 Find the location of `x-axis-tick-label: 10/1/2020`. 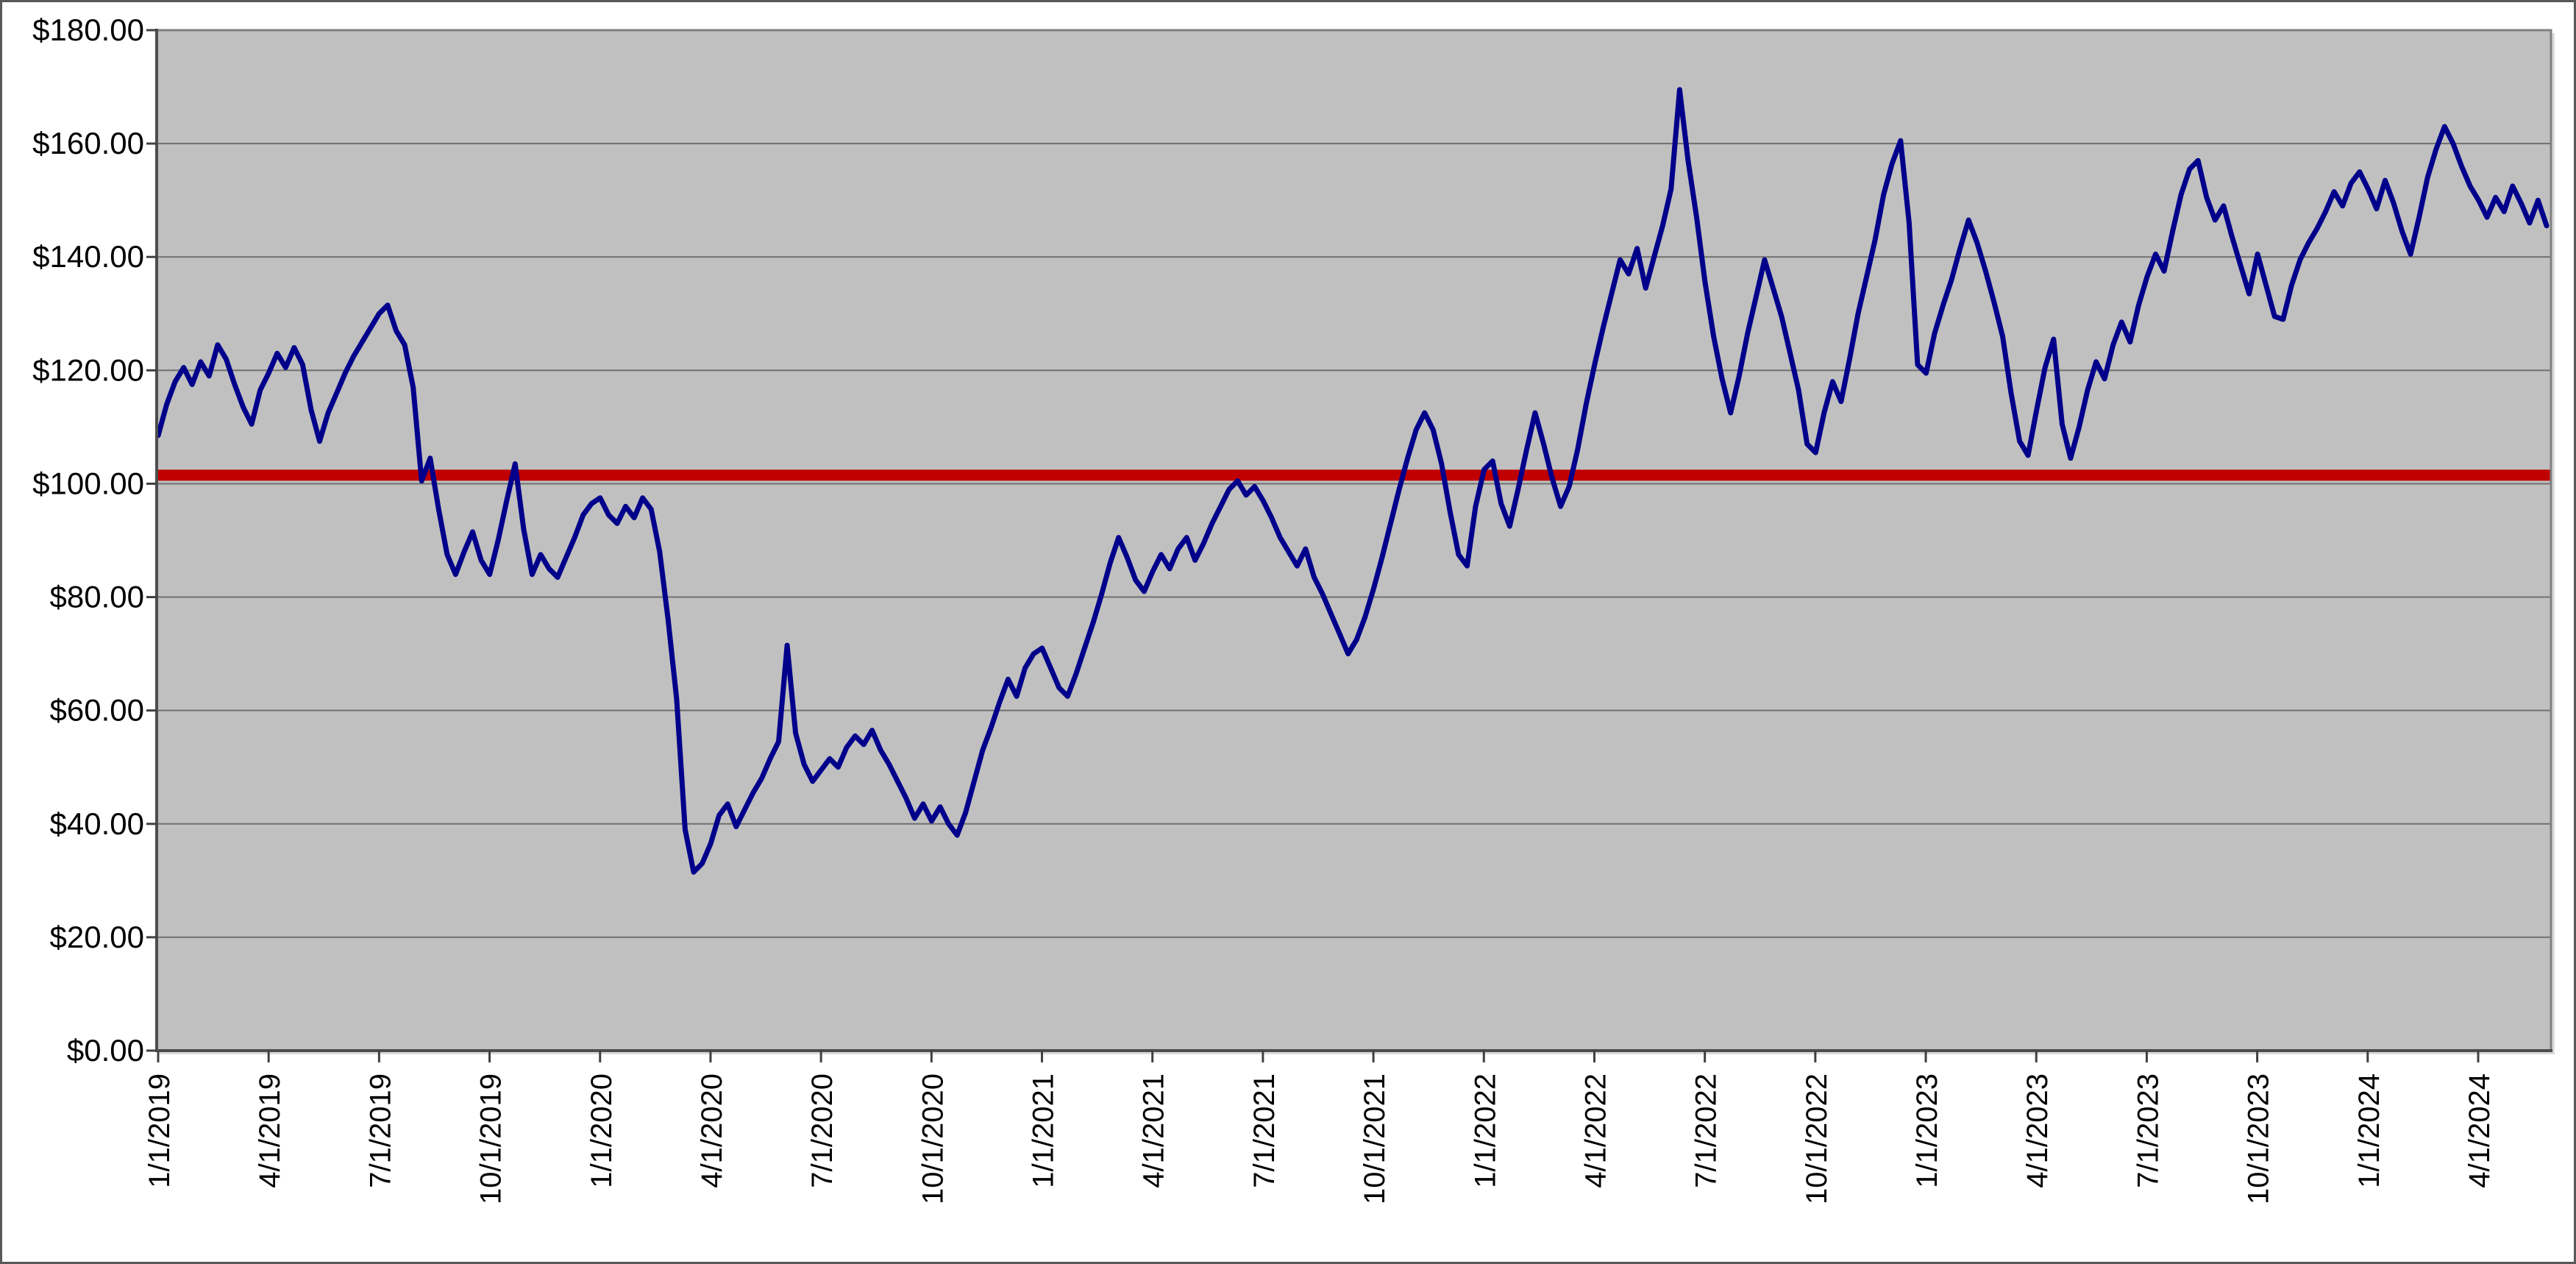

x-axis-tick-label: 10/1/2020 is located at coordinates (933, 1138).